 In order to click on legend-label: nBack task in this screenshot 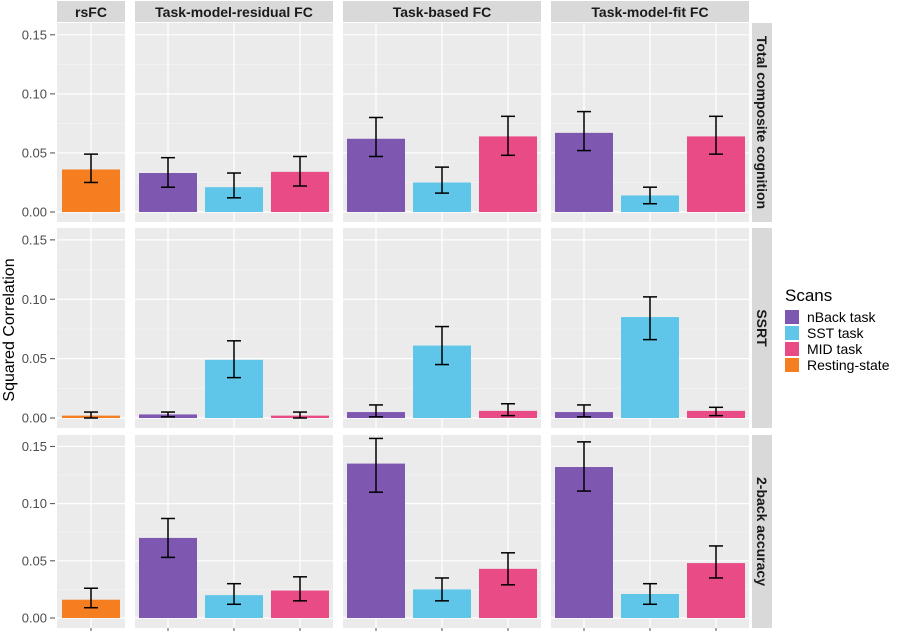, I will do `click(841, 317)`.